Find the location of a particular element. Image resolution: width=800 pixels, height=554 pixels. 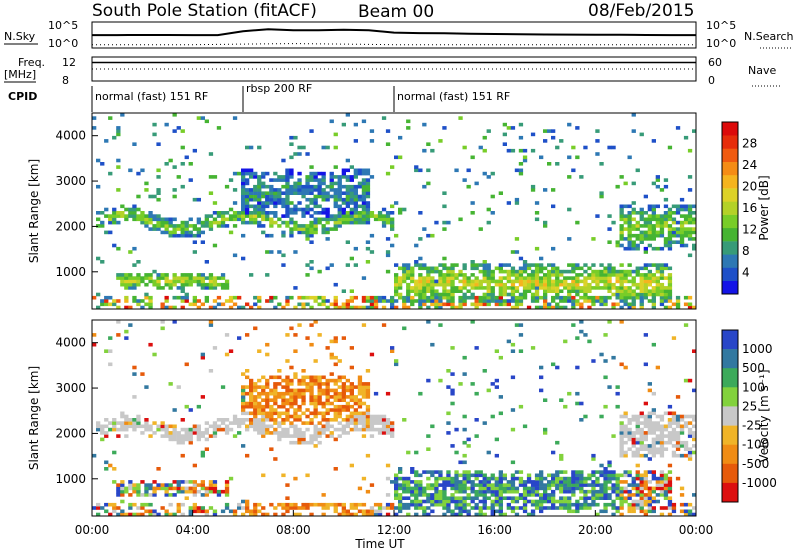

power-colorbar-swatch is located at coordinates (730, 221).